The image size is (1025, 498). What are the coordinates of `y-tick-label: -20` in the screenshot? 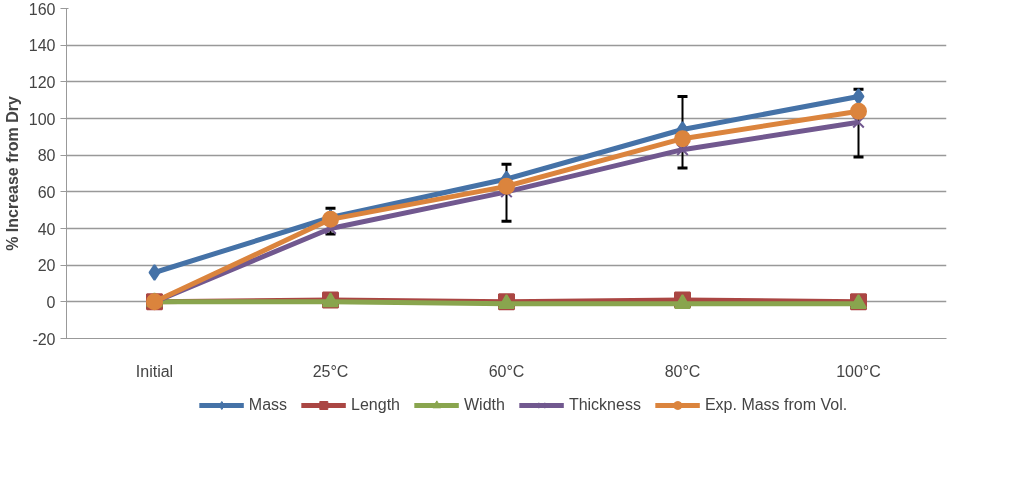 It's located at (44, 339).